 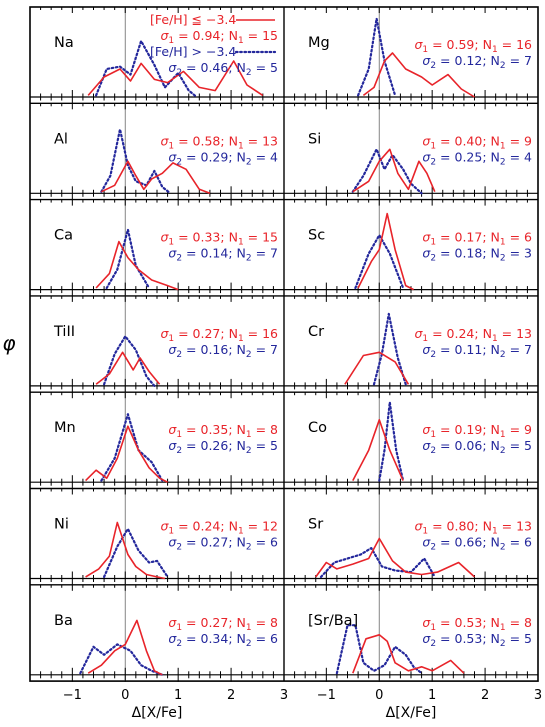 I want to click on red-stats-label: σ1 = 0.19; N1 = 9, so click(x=477, y=431).